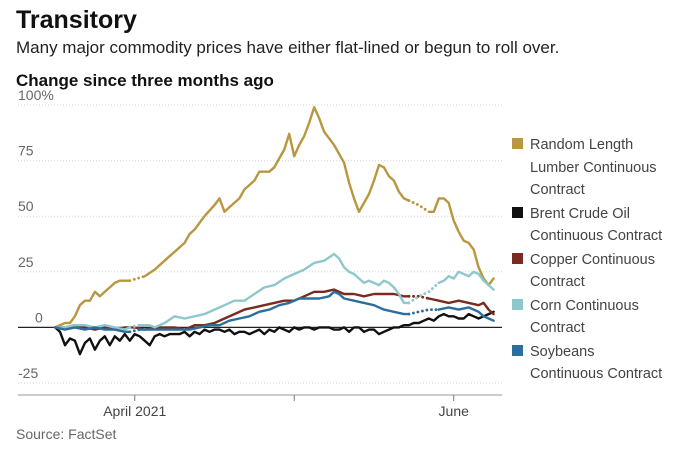 The image size is (680, 450). I want to click on x-tick-label: June, so click(454, 411).